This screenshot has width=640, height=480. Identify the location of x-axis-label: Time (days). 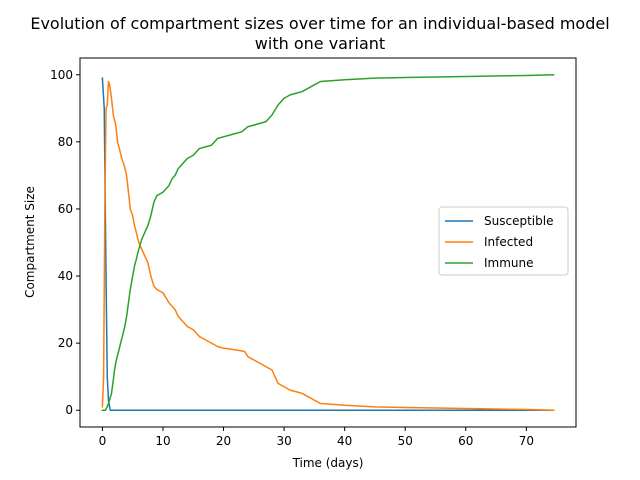
(328, 463).